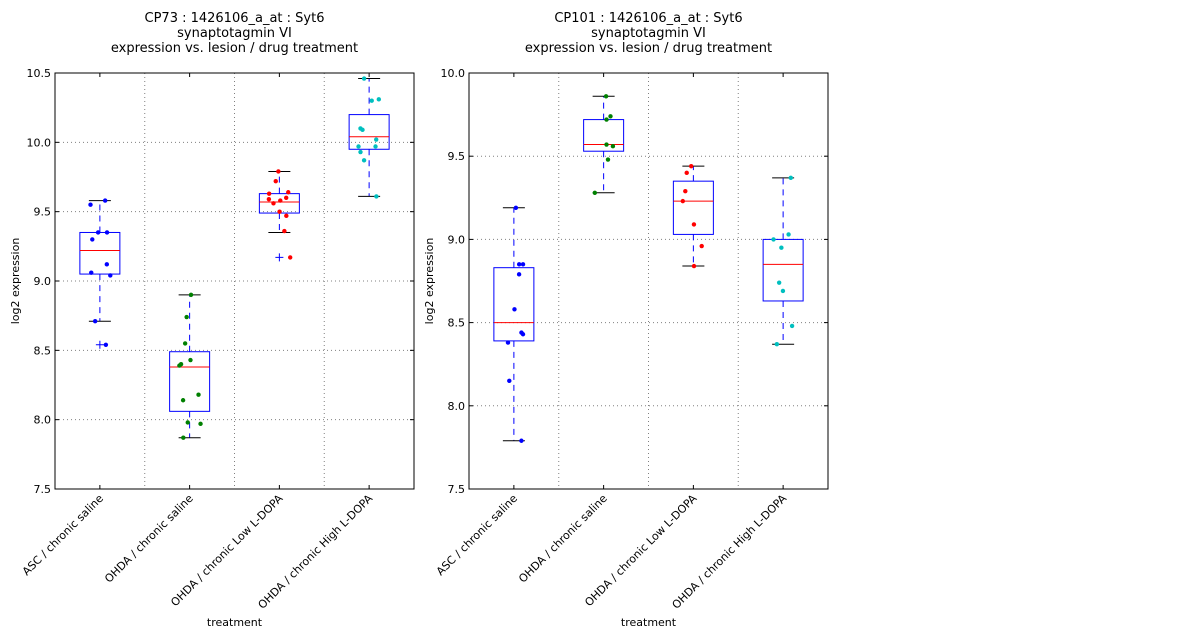 Image resolution: width=1200 pixels, height=640 pixels. Describe the element at coordinates (99, 344) in the screenshot. I see `flier-marker` at that location.